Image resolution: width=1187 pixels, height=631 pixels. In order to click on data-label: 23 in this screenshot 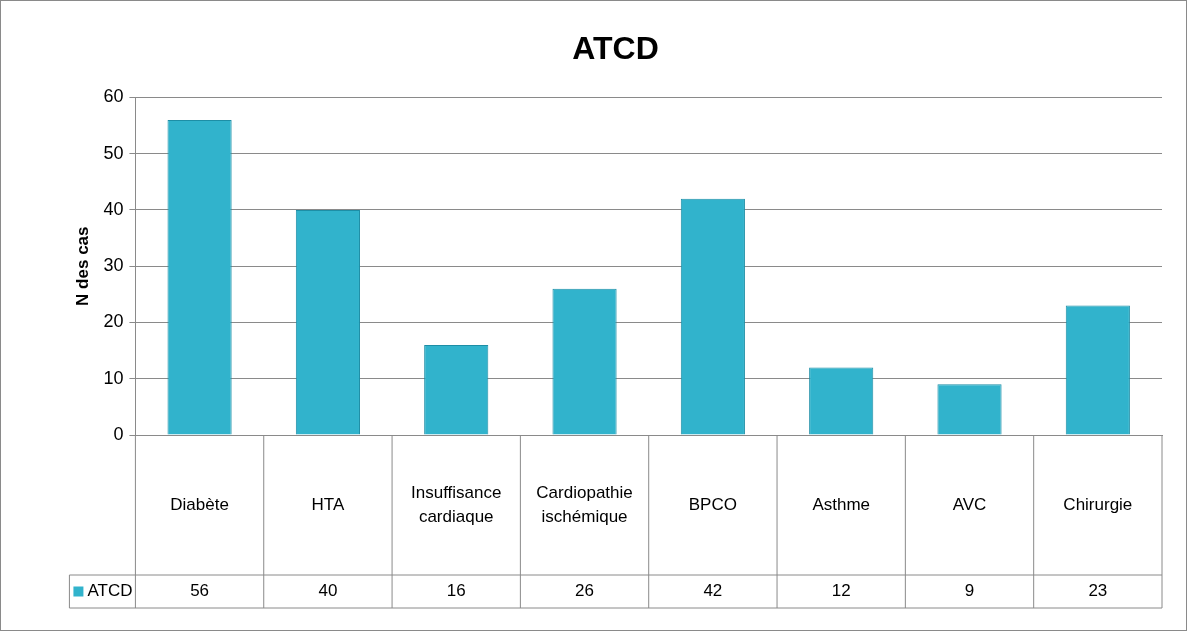, I will do `click(1098, 591)`.